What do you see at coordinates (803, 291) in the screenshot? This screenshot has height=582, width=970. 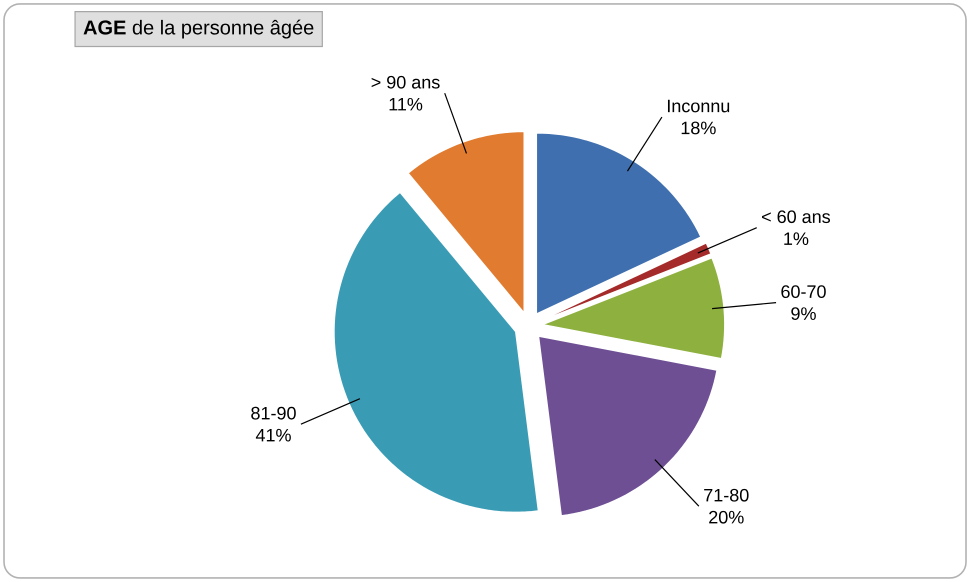 I see `slice-label: 60-70` at bounding box center [803, 291].